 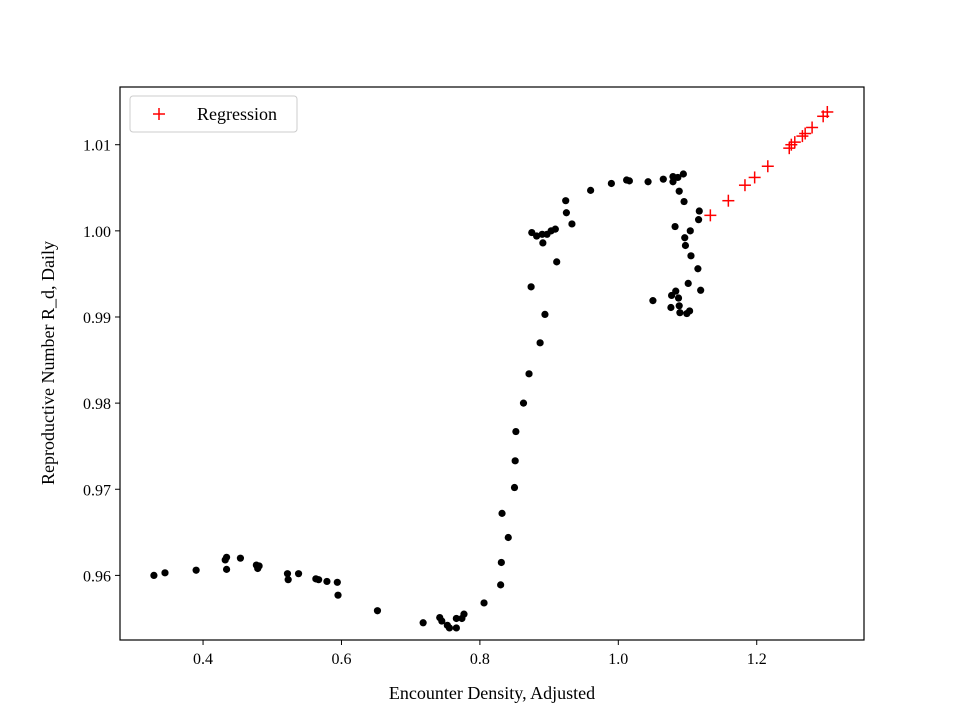 What do you see at coordinates (618, 659) in the screenshot?
I see `x-tick-label: 1.0` at bounding box center [618, 659].